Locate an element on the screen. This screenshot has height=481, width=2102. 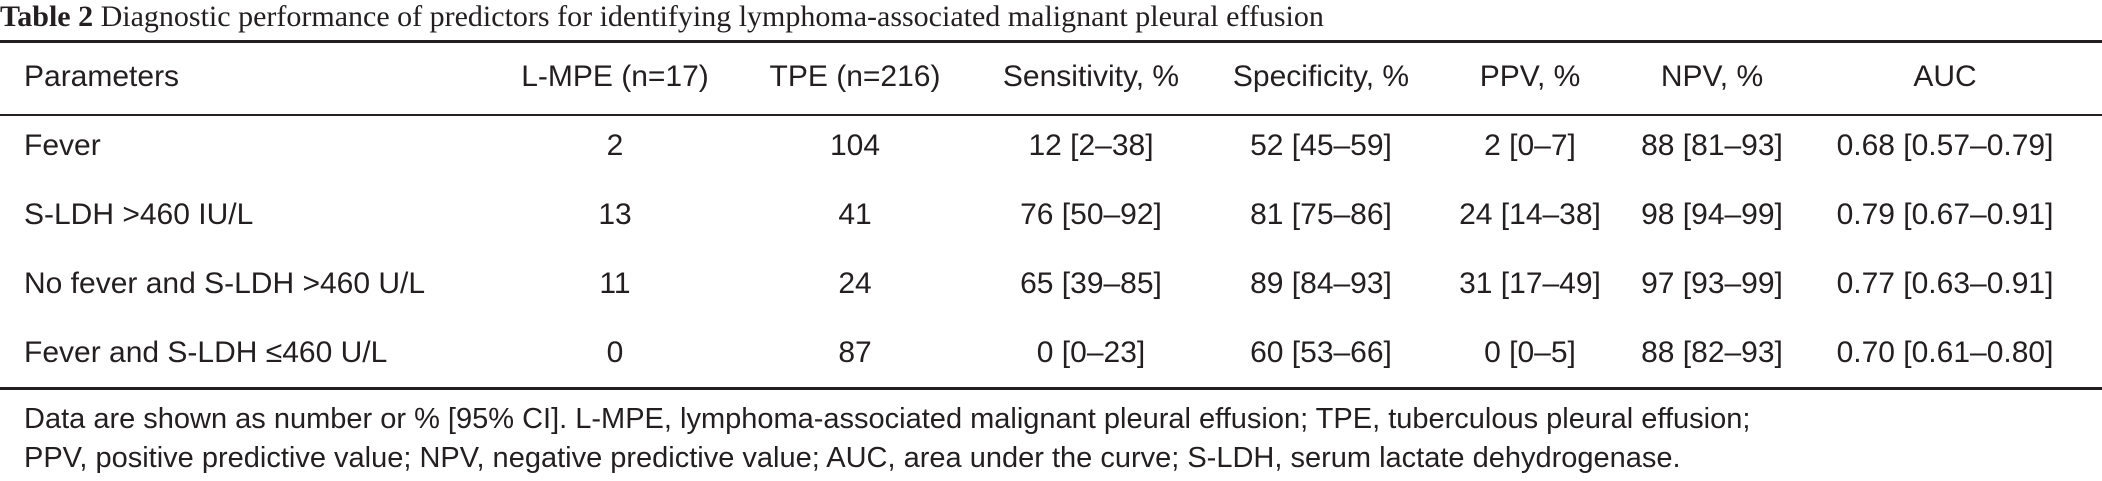
row-specificity: 52 [45–59] is located at coordinates (1321, 145).